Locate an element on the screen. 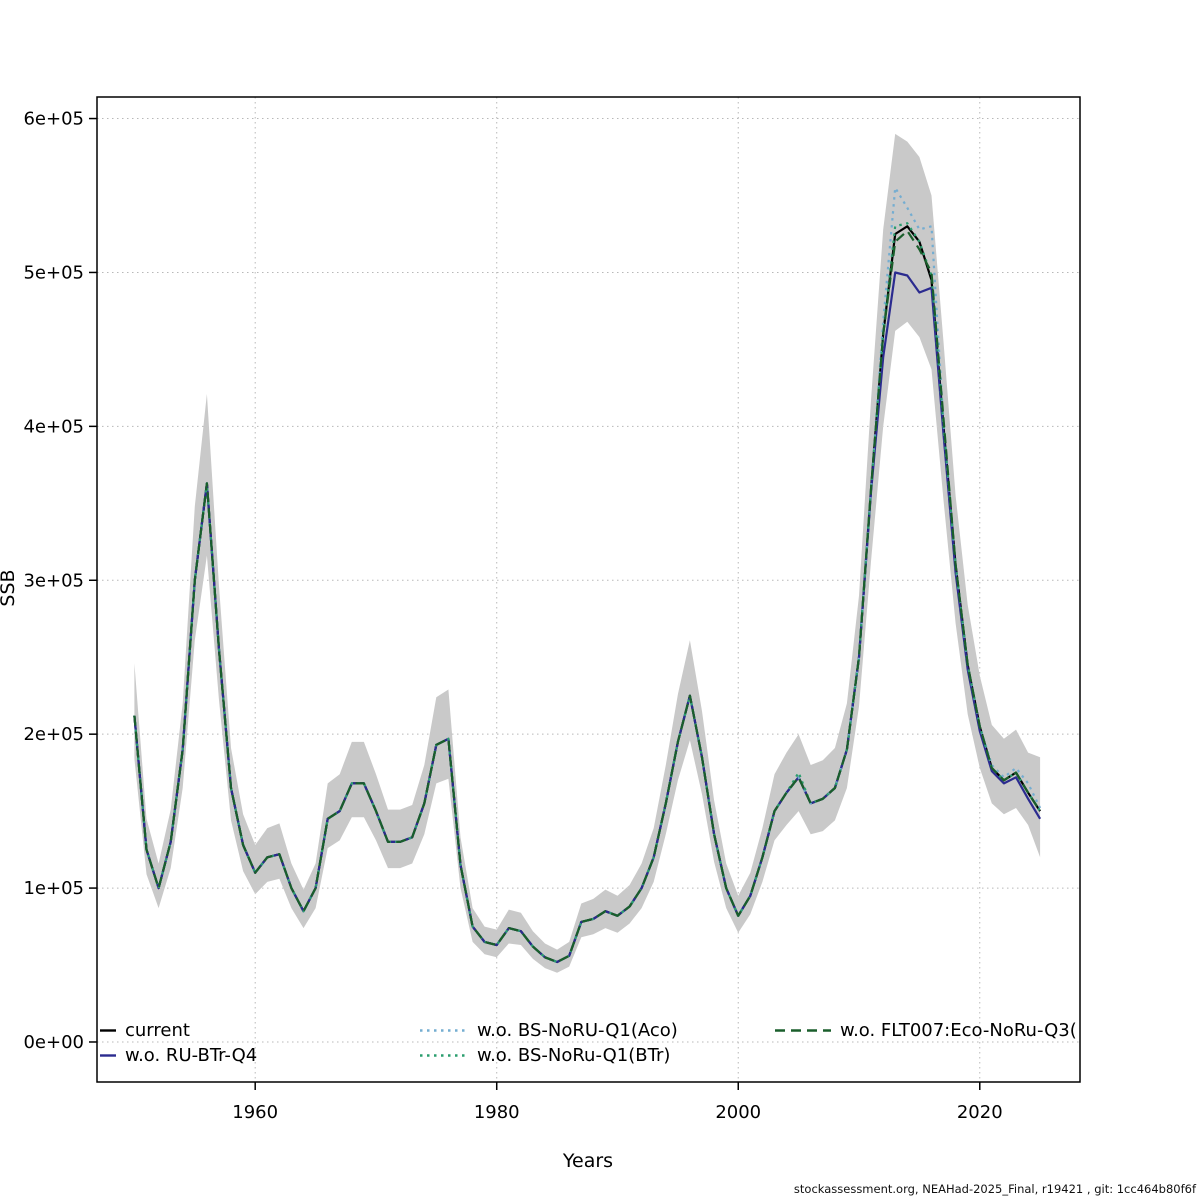 Image resolution: width=1200 pixels, height=1200 pixels. legend-line-bs-noru-q1-btr is located at coordinates (444, 1055).